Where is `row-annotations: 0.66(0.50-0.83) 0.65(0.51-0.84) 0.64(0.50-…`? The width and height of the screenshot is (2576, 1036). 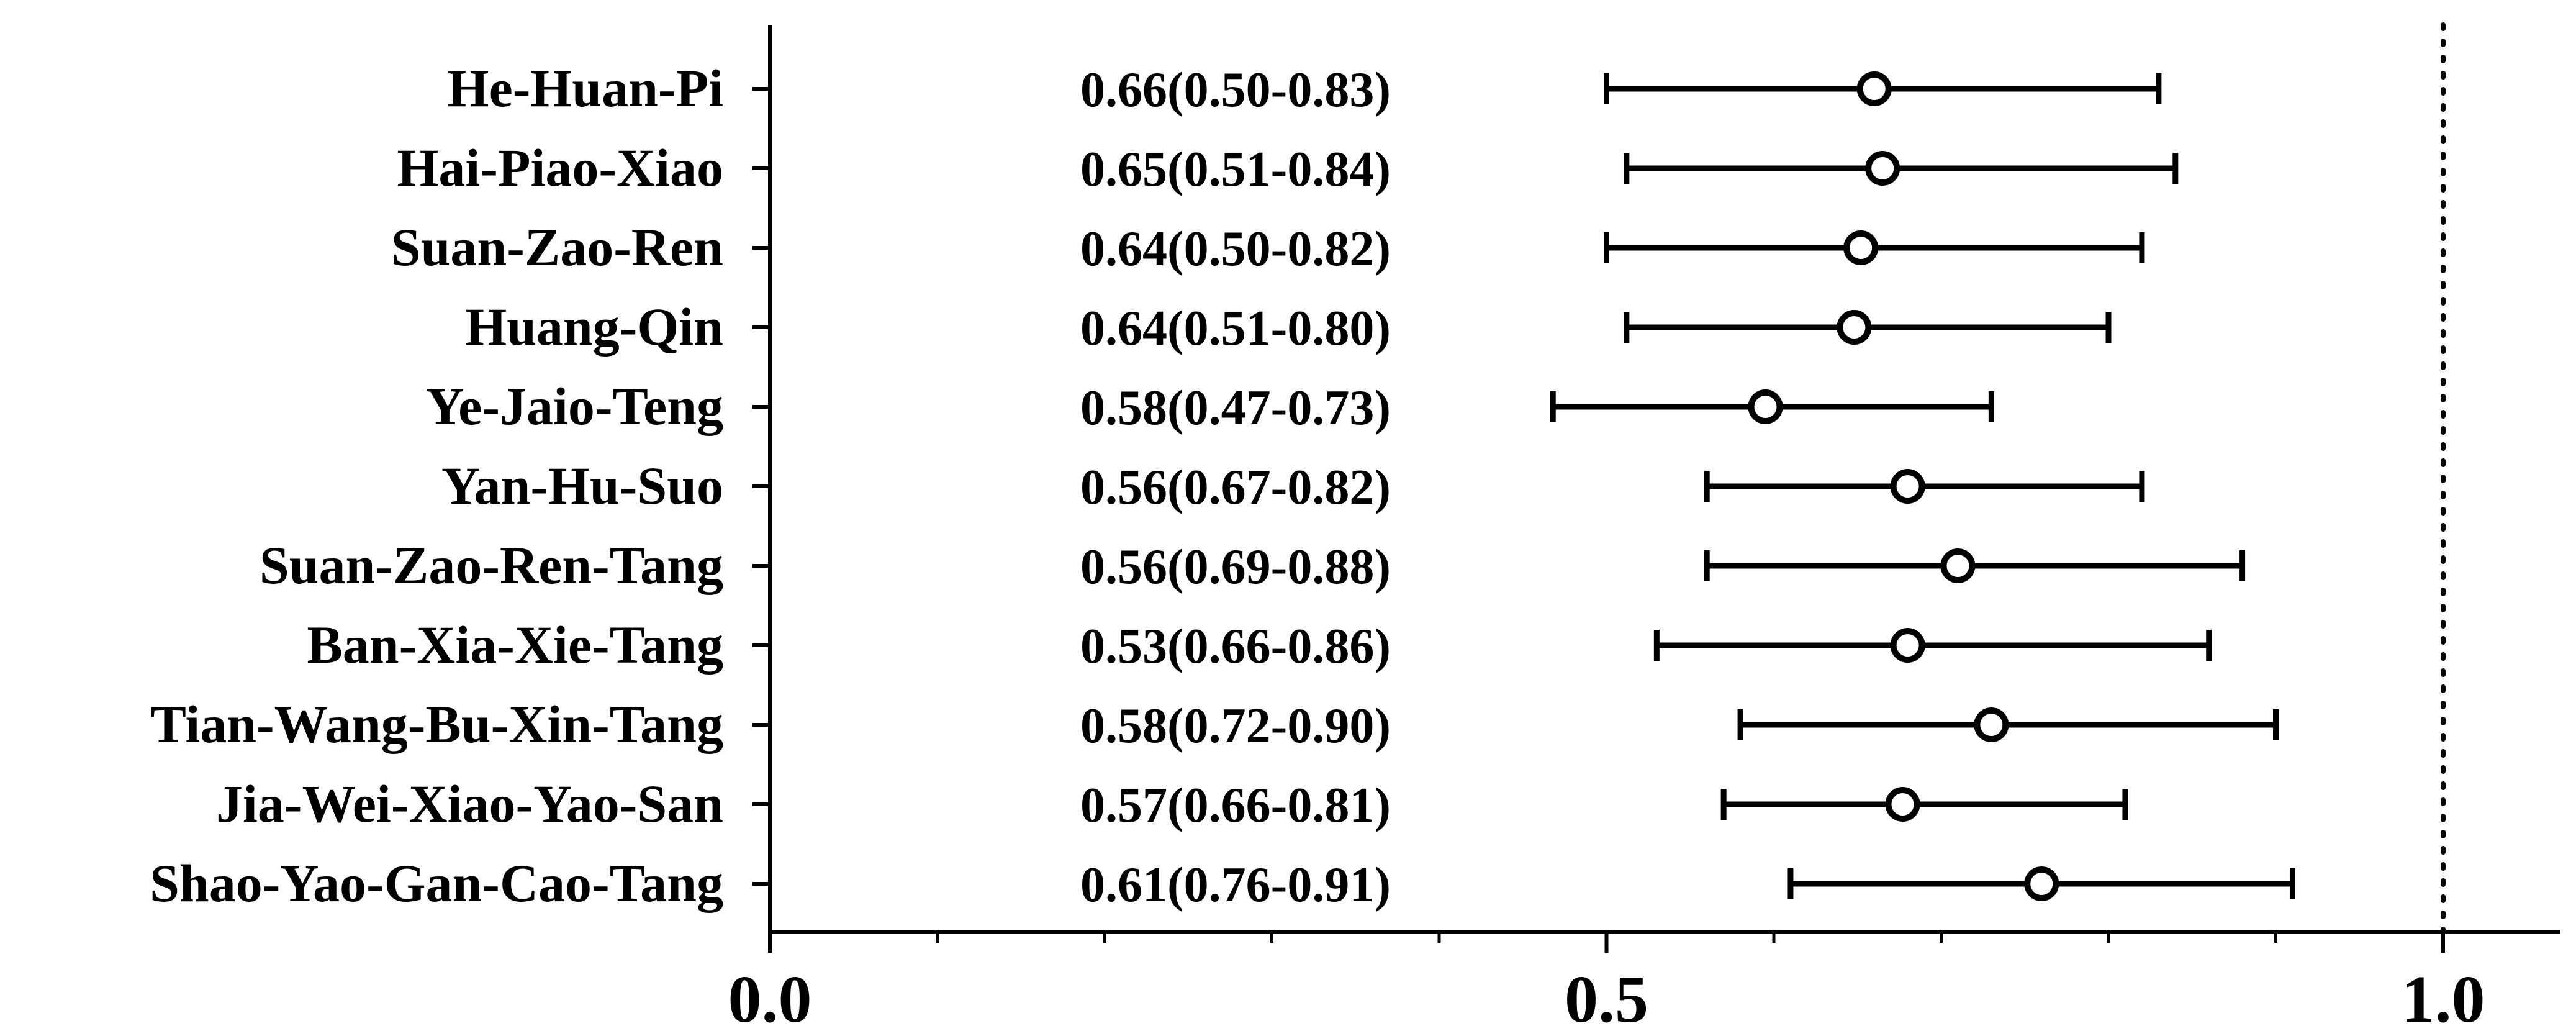
row-annotations: 0.66(0.50-0.83) 0.65(0.51-0.84) 0.64(0.50-… is located at coordinates (1235, 487).